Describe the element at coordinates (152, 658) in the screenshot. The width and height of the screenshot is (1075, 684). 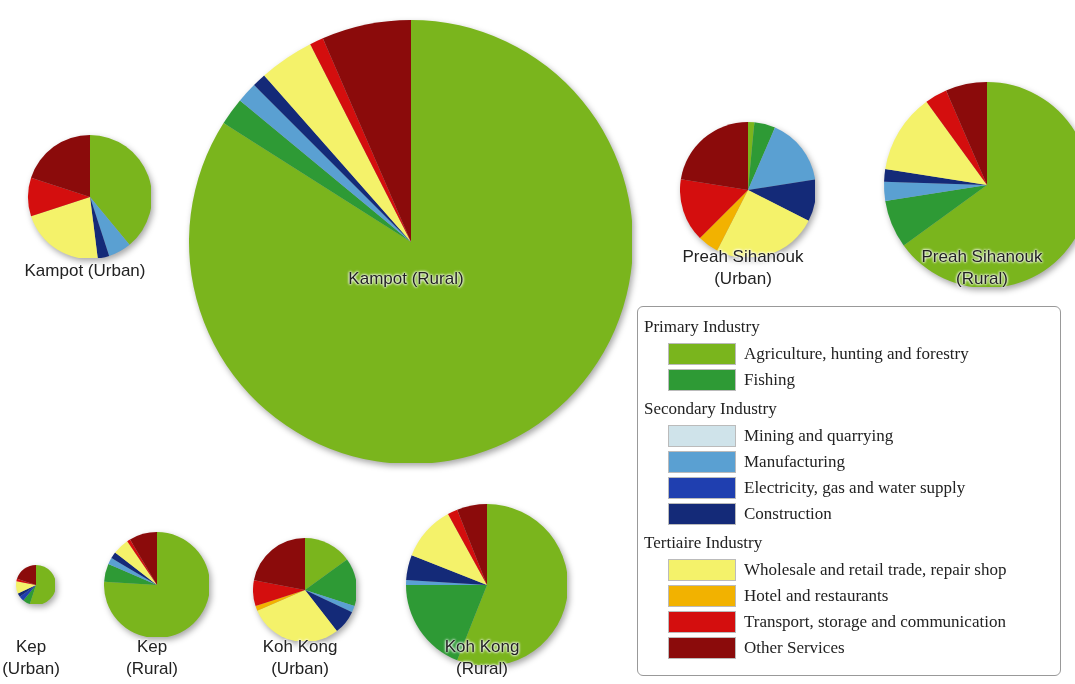
I see `text: Kep (Rural)` at that location.